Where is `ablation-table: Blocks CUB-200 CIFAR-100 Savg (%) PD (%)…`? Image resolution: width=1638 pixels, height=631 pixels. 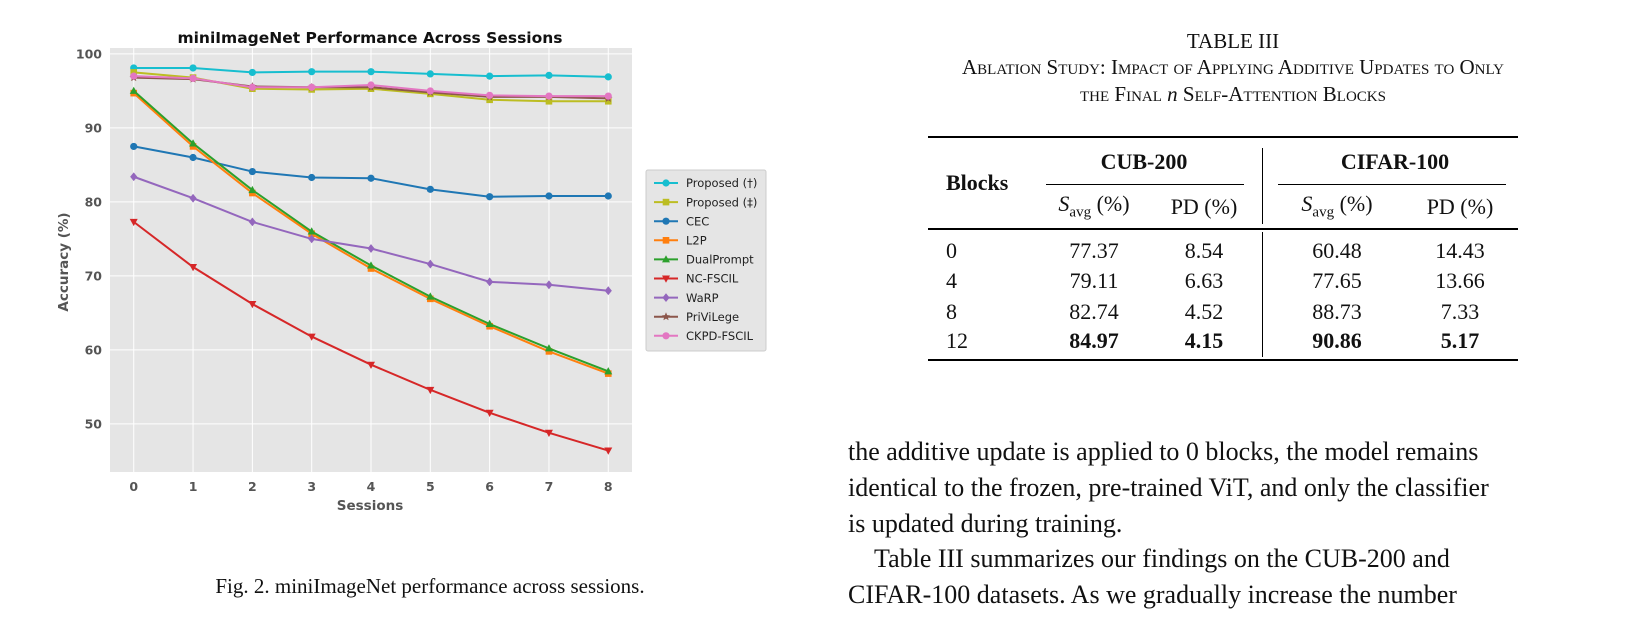
ablation-table: Blocks CUB-200 CIFAR-100 Savg (%) PD (%)… is located at coordinates (1223, 248).